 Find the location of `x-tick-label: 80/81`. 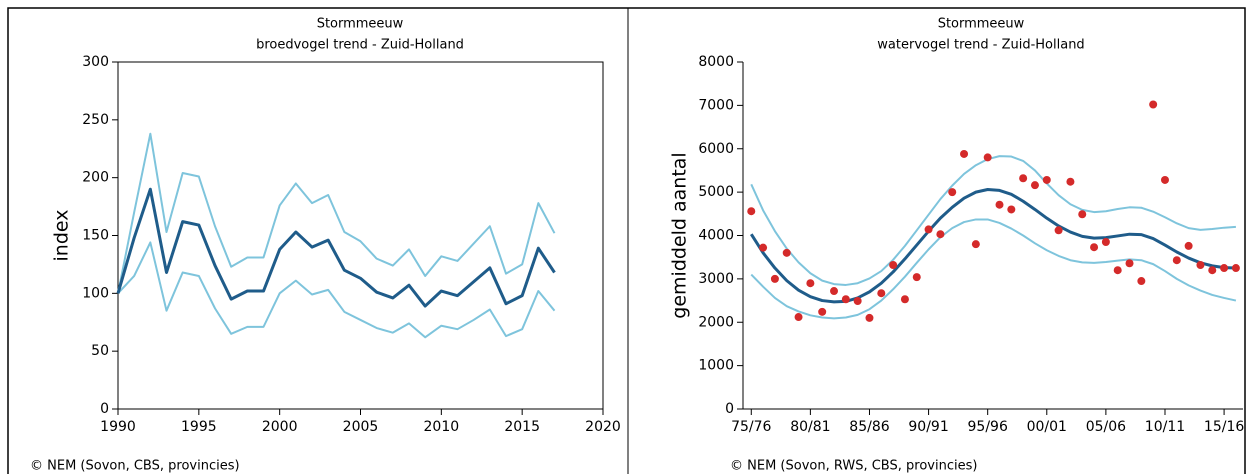

x-tick-label: 80/81 is located at coordinates (810, 427).